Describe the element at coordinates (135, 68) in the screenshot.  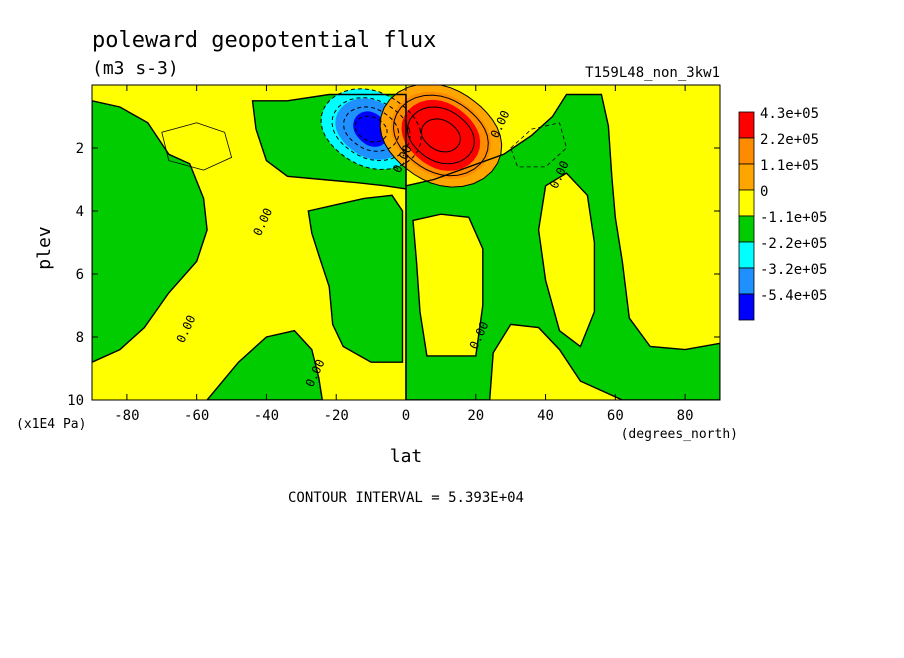
I see `chart-subtitle: (m3 s-3)` at that location.